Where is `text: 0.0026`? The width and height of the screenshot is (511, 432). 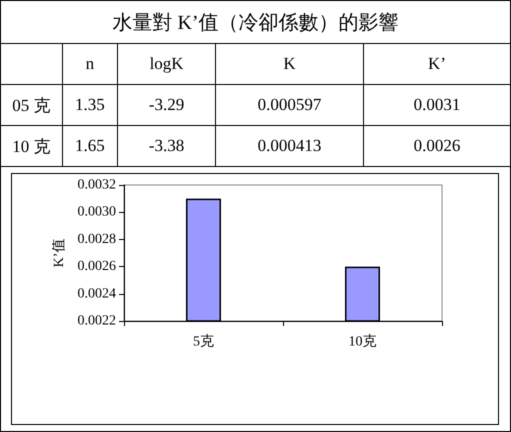
text: 0.0026 is located at coordinates (437, 146).